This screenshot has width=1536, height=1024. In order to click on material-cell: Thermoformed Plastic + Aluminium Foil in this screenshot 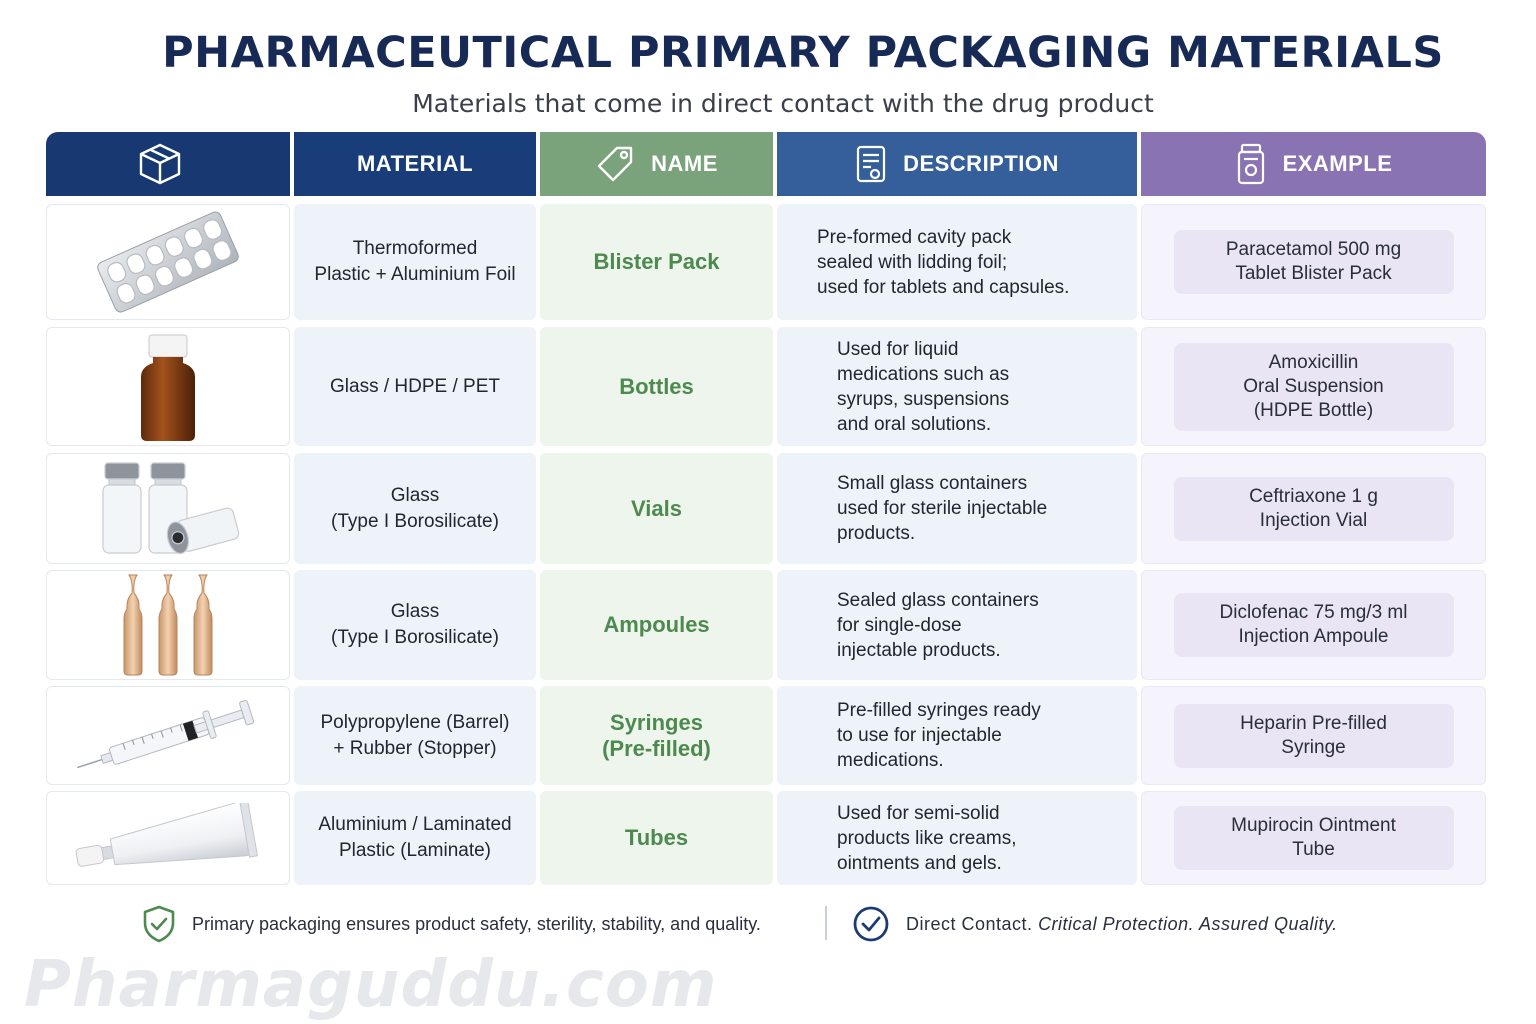, I will do `click(415, 262)`.